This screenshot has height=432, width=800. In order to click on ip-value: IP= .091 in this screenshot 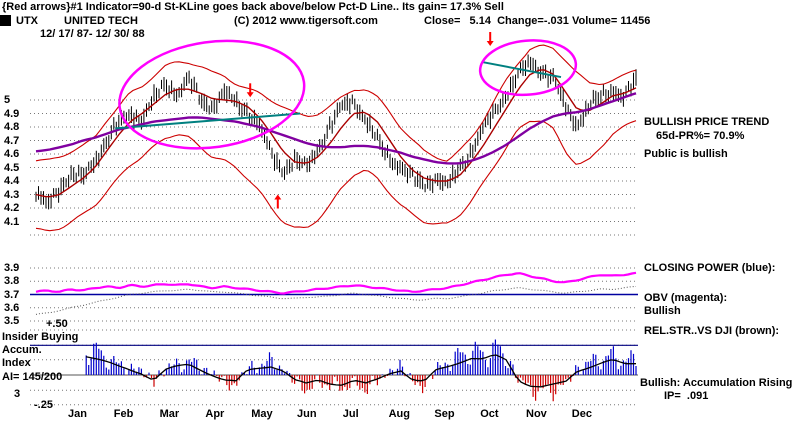, I will do `click(686, 396)`.